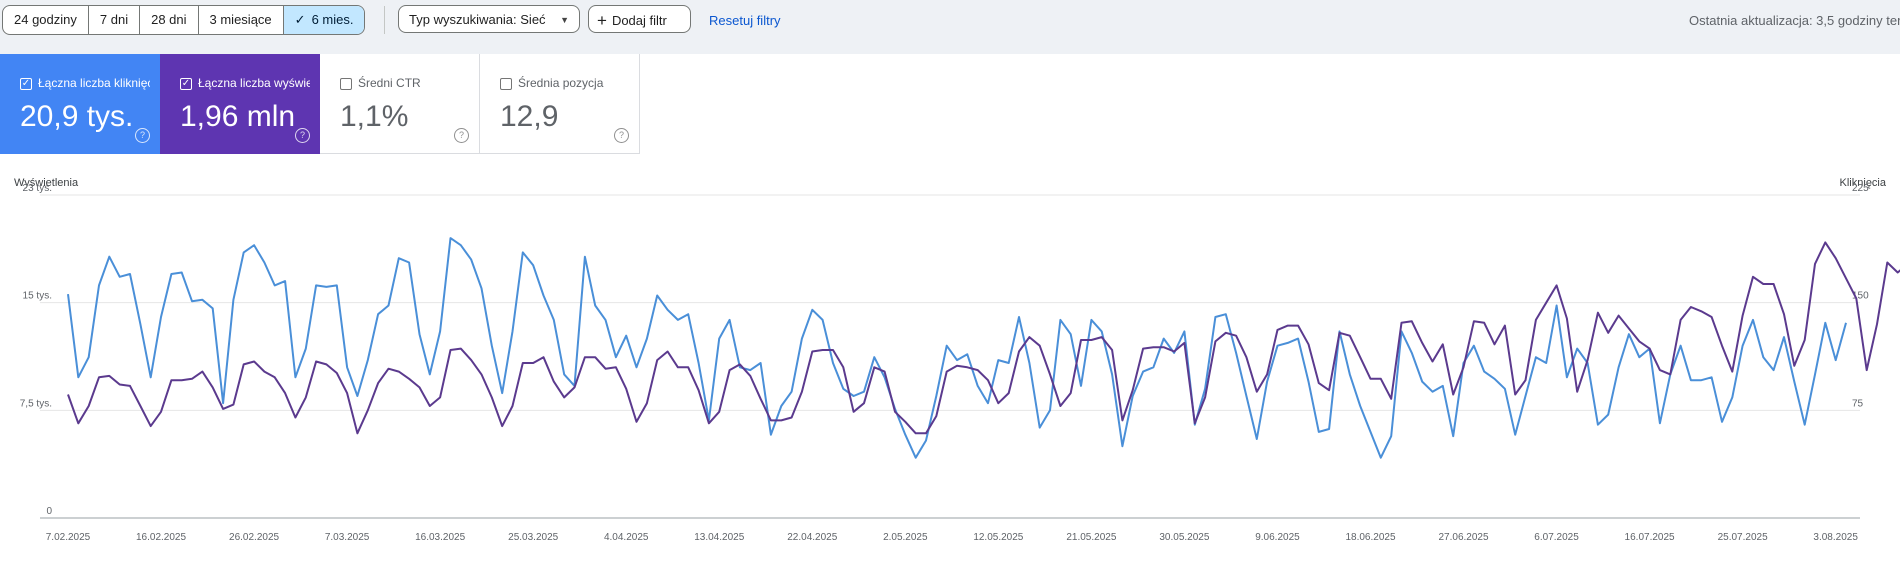 This screenshot has width=1900, height=572. I want to click on right-axis-title: Kliknięcia, so click(1863, 183).